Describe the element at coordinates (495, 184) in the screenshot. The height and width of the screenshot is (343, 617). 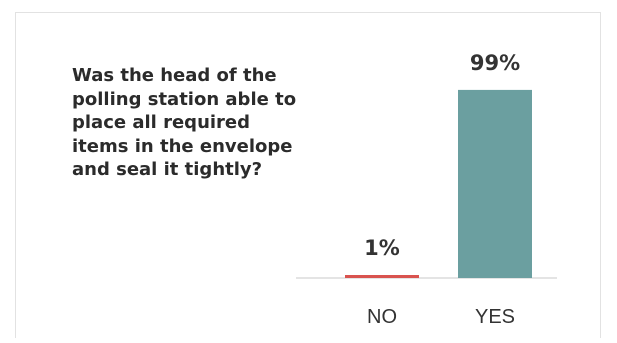
I see `bar-yes` at that location.